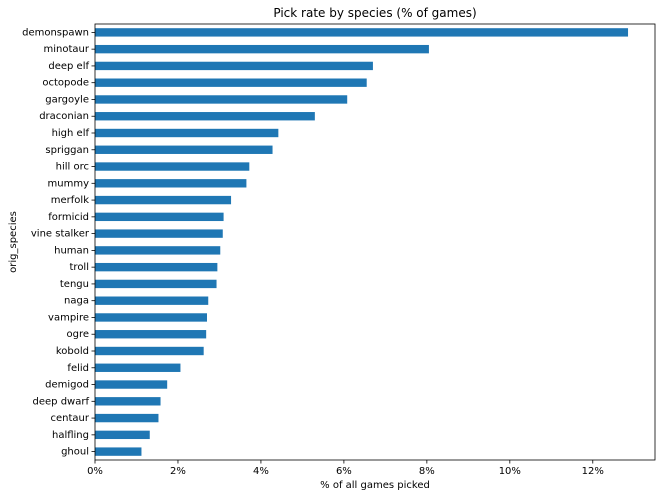 Image resolution: width=664 pixels, height=496 pixels. What do you see at coordinates (261, 471) in the screenshot?
I see `x-tick-label: 4%` at bounding box center [261, 471].